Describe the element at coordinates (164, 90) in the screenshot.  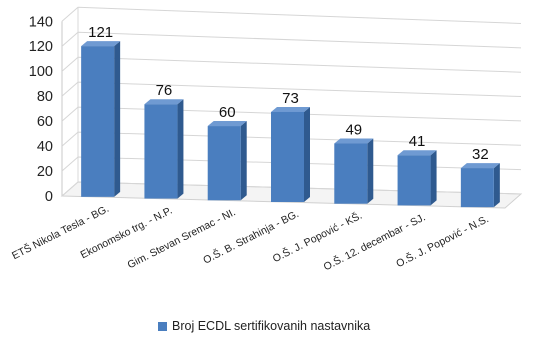
I see `data-label: 76` at that location.